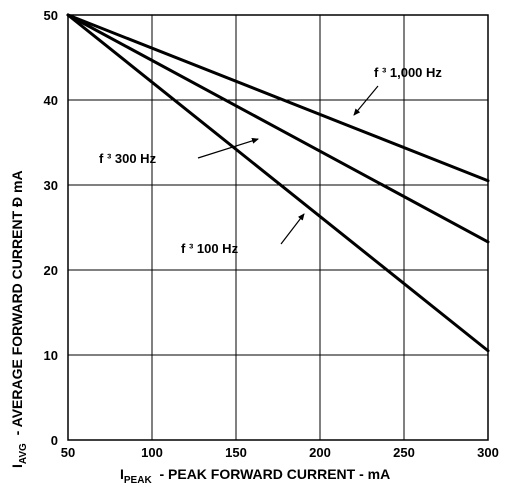  Describe the element at coordinates (51, 15) in the screenshot. I see `y-tick-label: 50` at that location.